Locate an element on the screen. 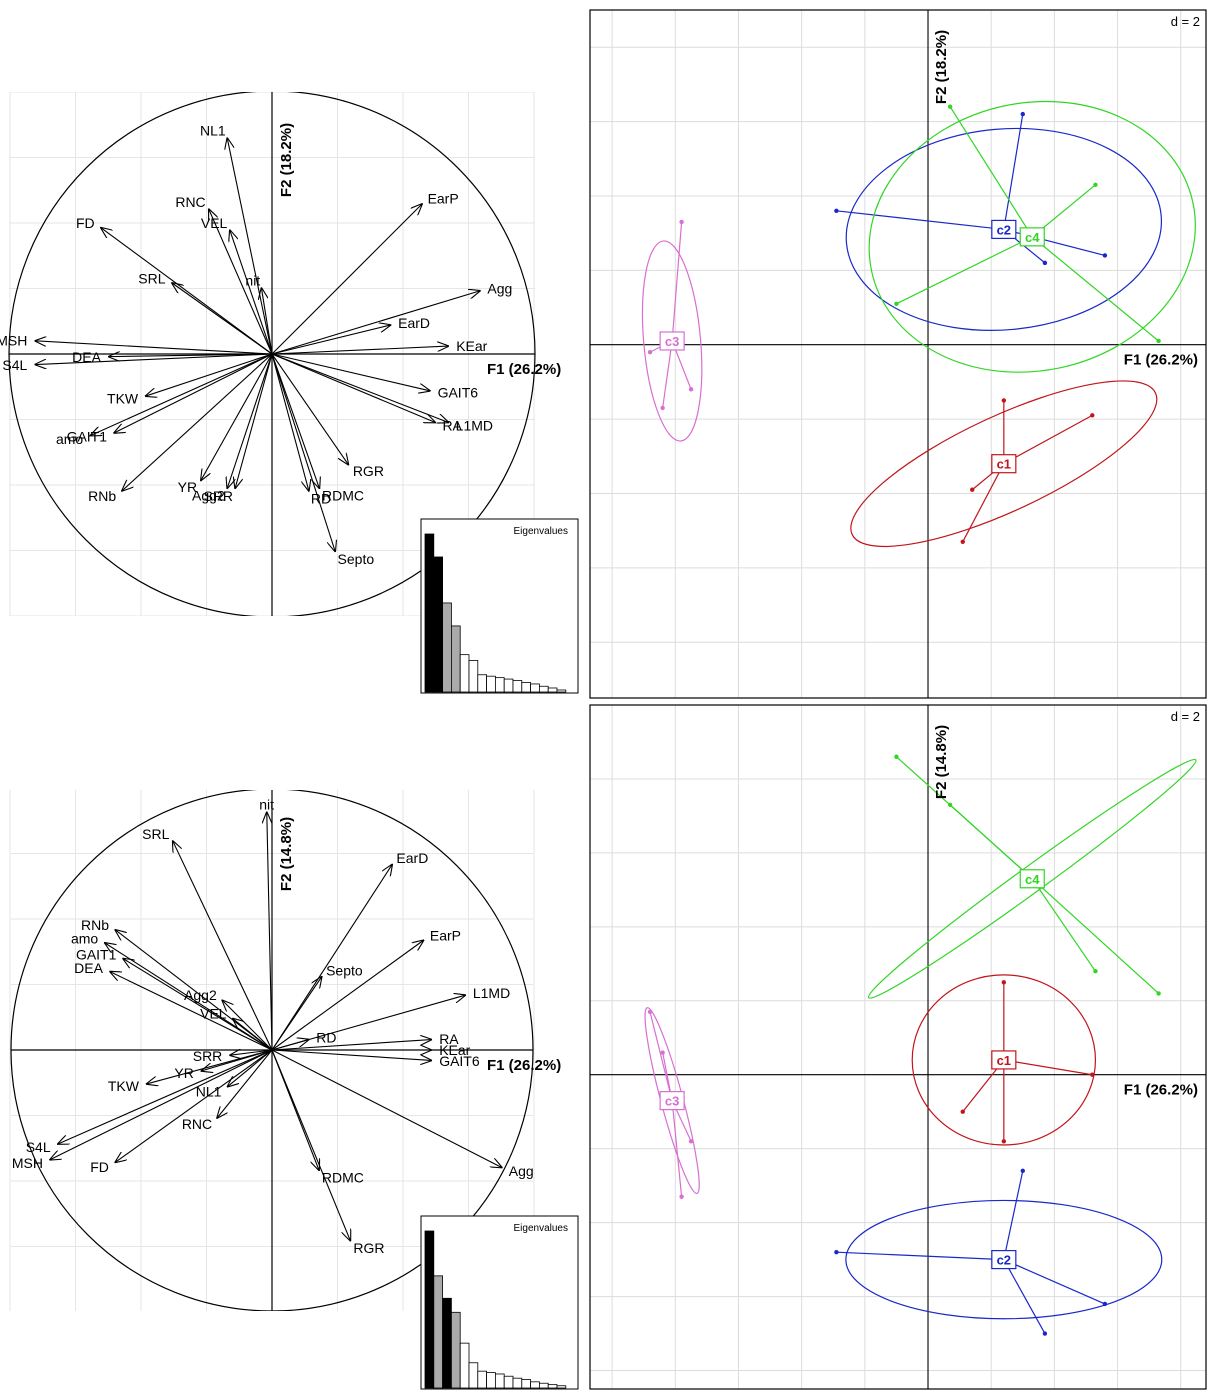 The image size is (1208, 1391). vector-arrow-EarD is located at coordinates (331, 958).